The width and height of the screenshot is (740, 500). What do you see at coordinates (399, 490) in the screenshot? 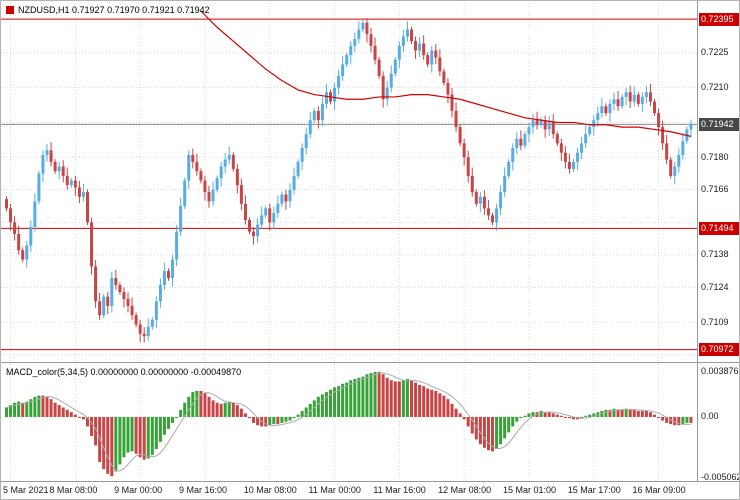
I see `time-axis-label: 11 Mar 16:00` at bounding box center [399, 490].